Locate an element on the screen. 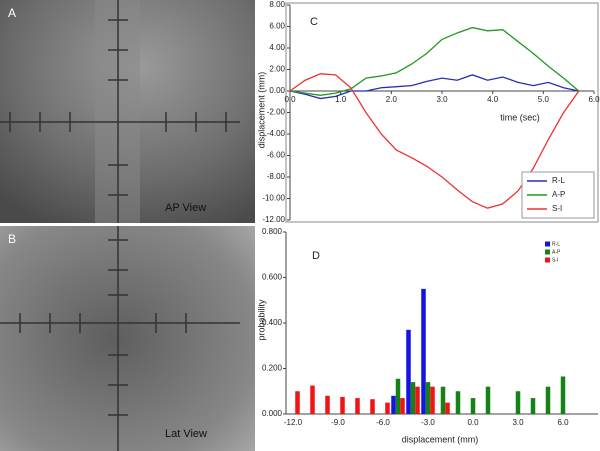 The image size is (600, 451). x-tick-label: -12.0 is located at coordinates (293, 422).